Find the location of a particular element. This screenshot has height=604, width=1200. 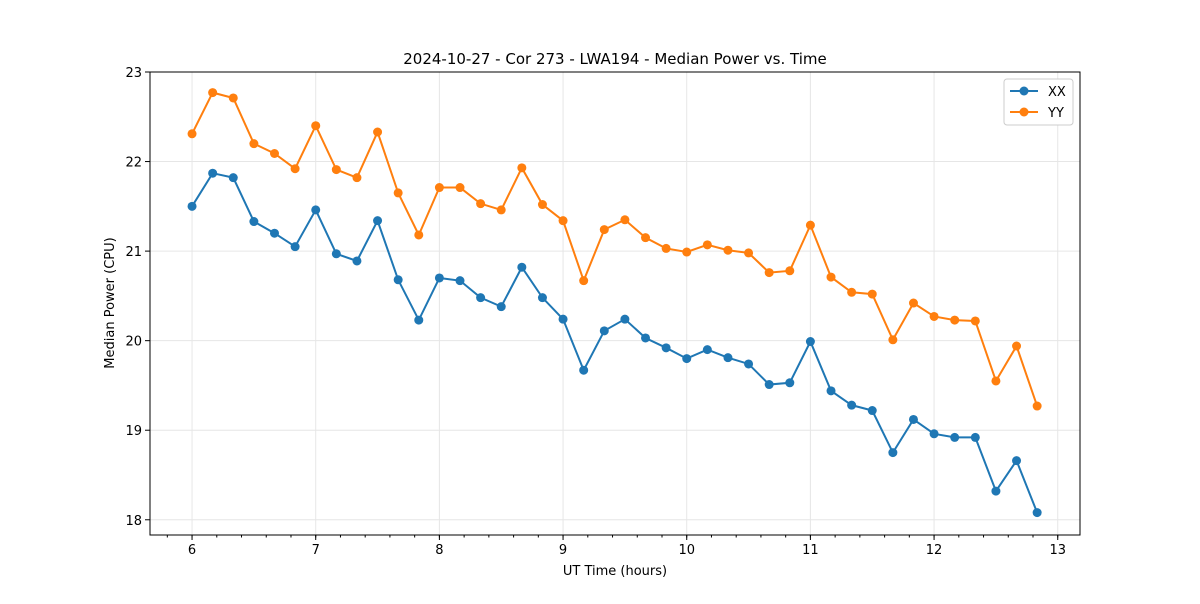

x-tick-label: 7 is located at coordinates (316, 550).